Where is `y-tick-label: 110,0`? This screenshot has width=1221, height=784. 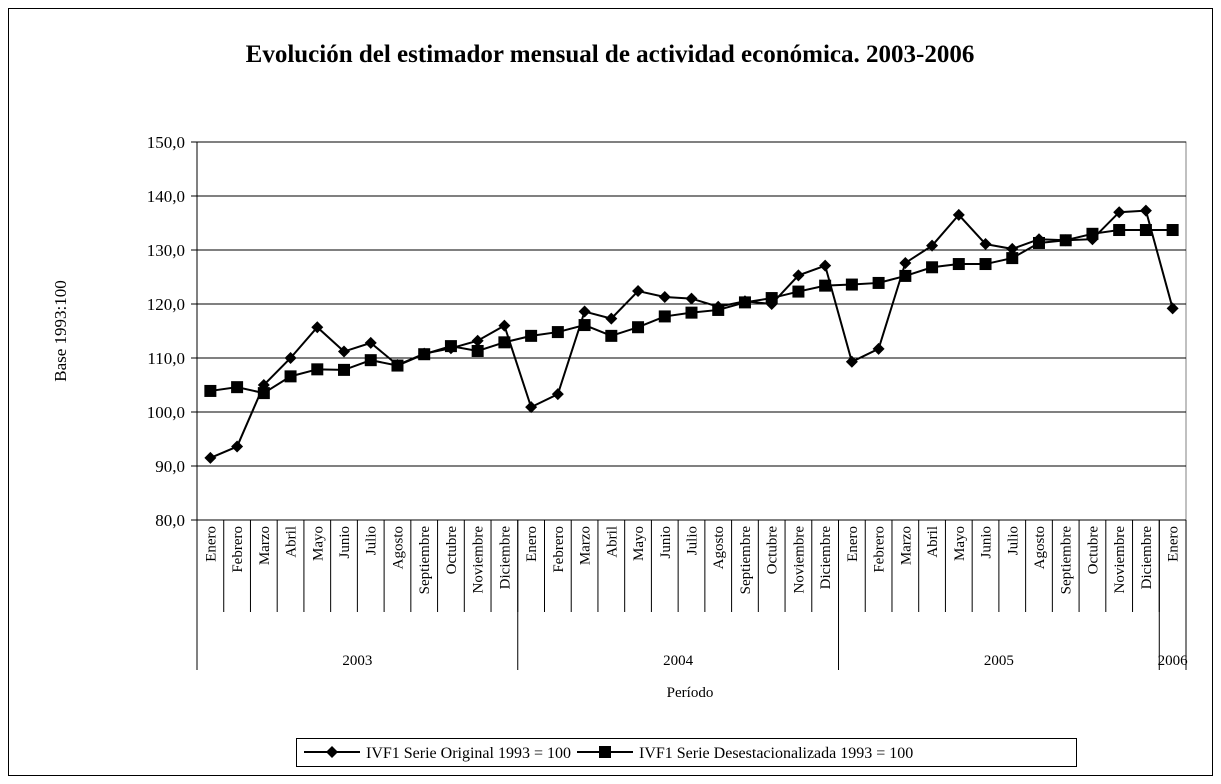 y-tick-label: 110,0 is located at coordinates (166, 358).